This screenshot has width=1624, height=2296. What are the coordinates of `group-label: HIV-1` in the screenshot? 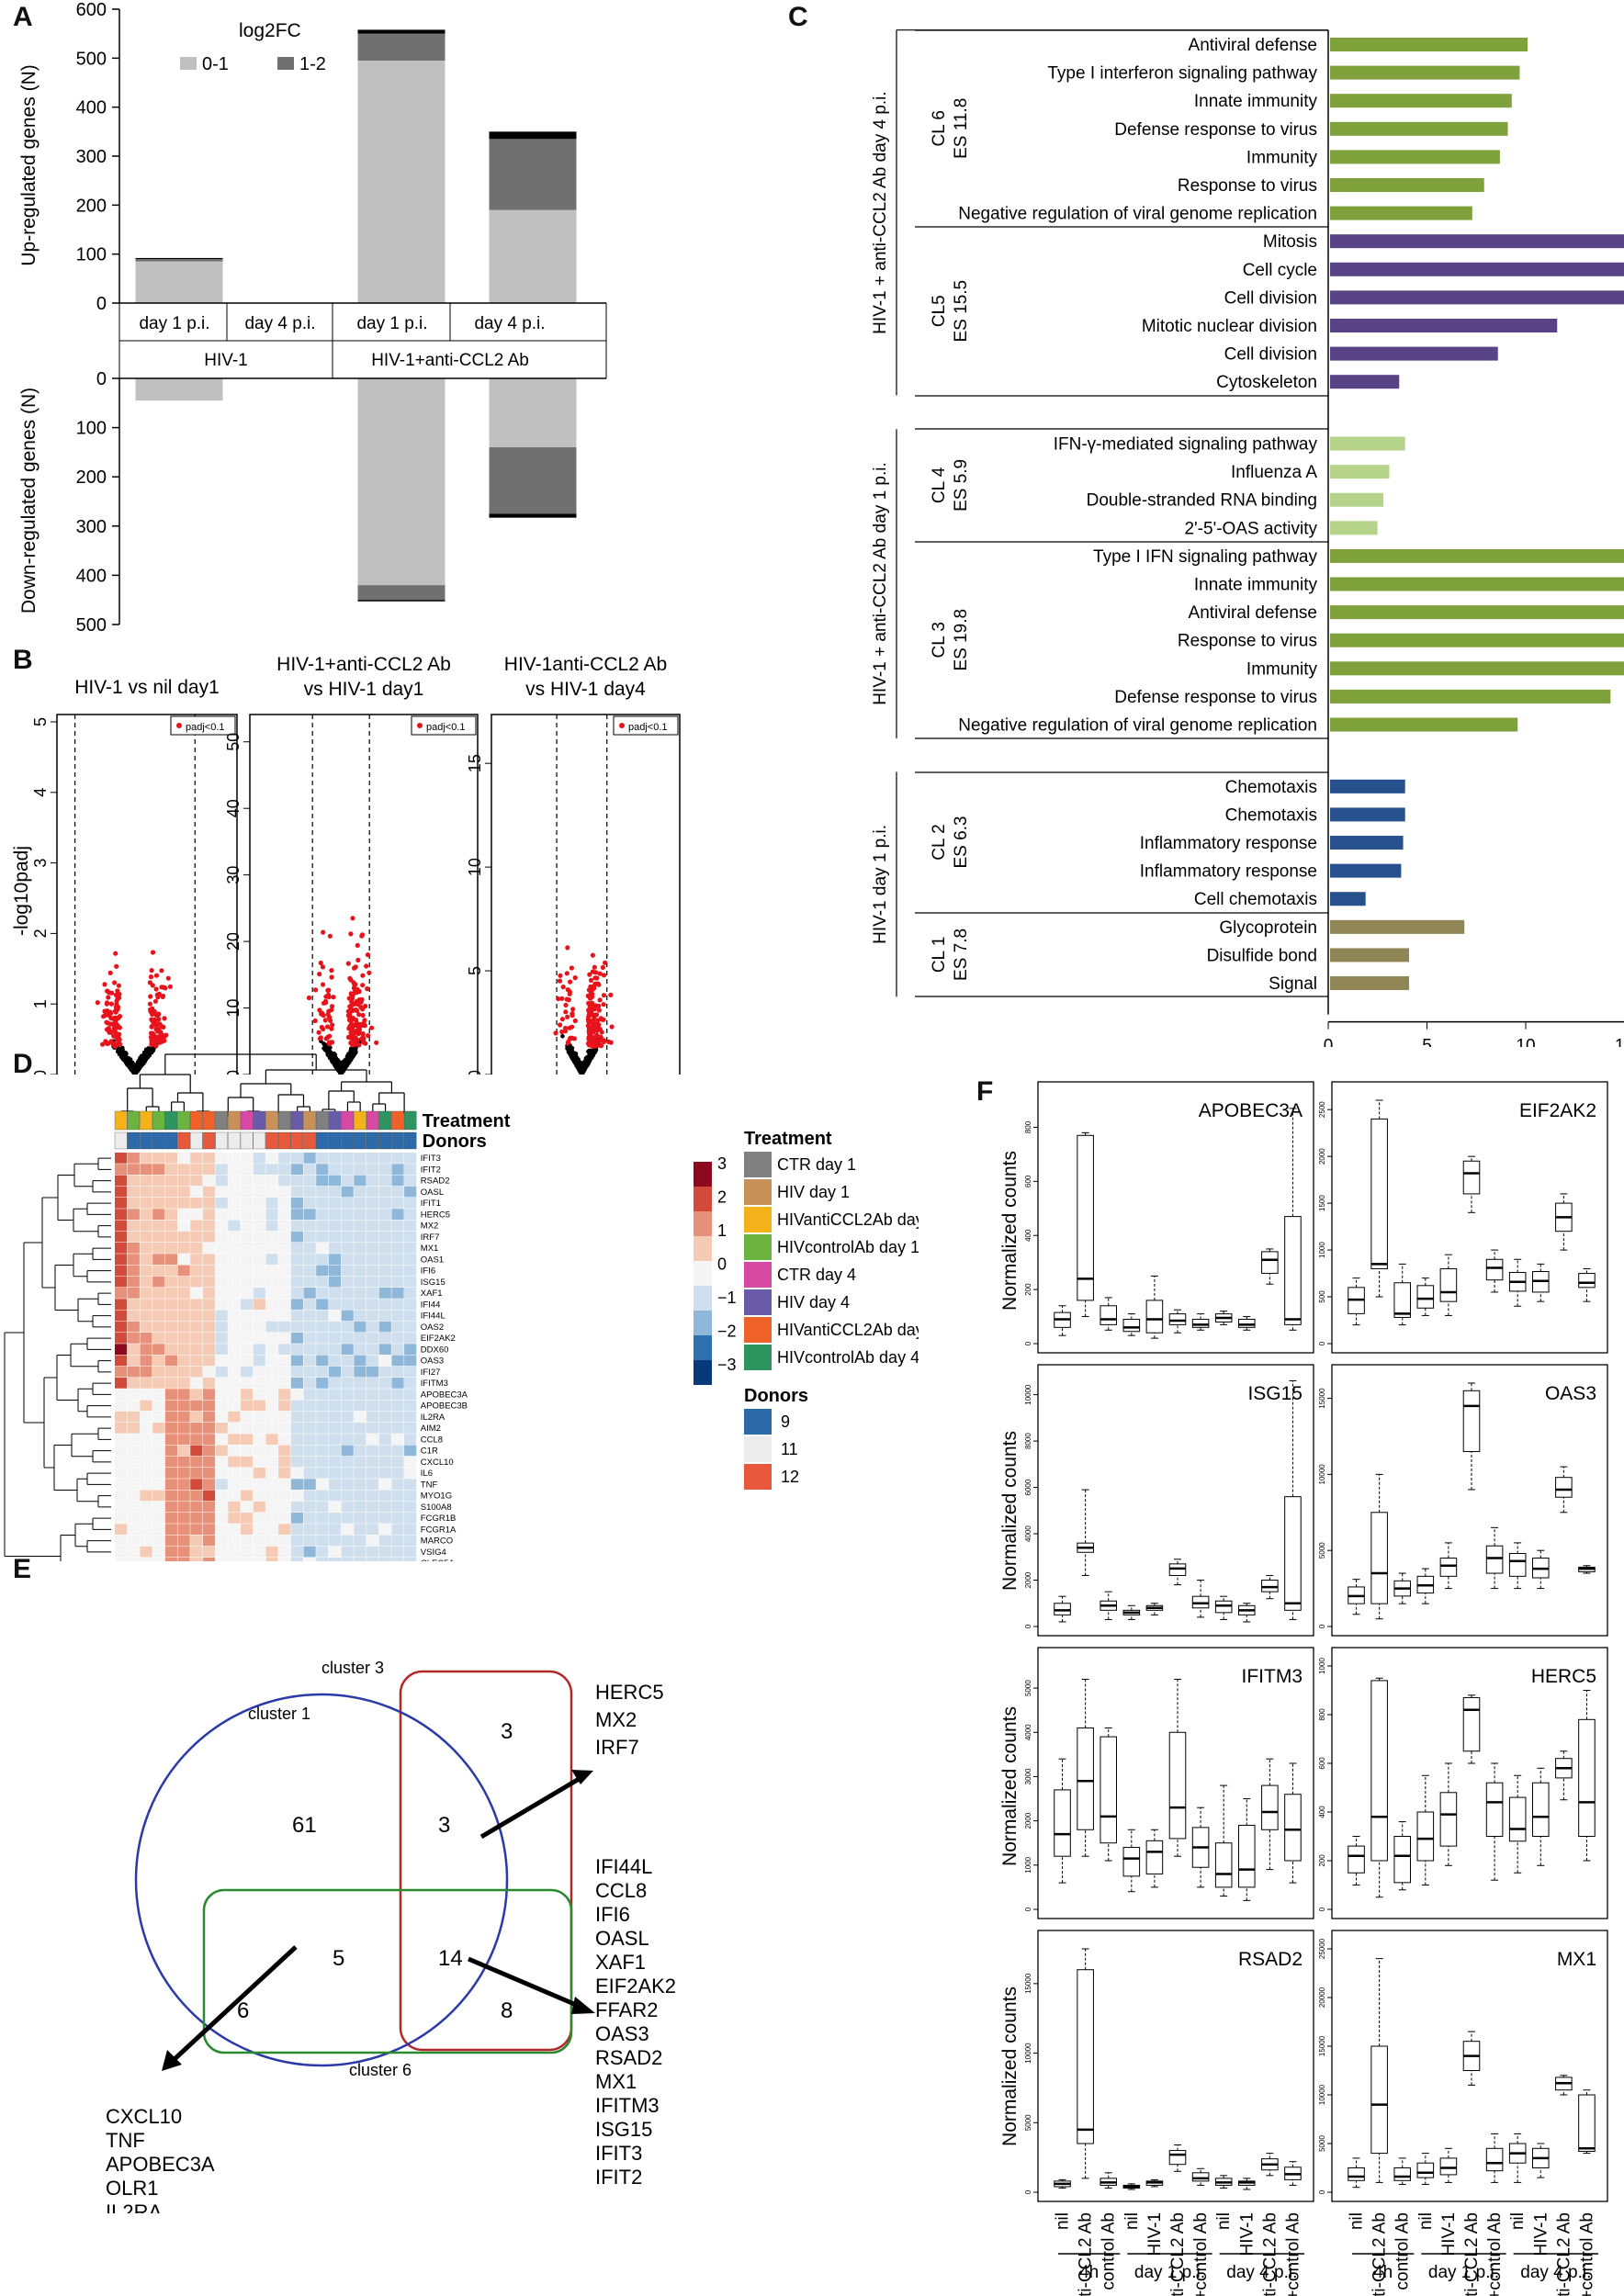 It's located at (226, 360).